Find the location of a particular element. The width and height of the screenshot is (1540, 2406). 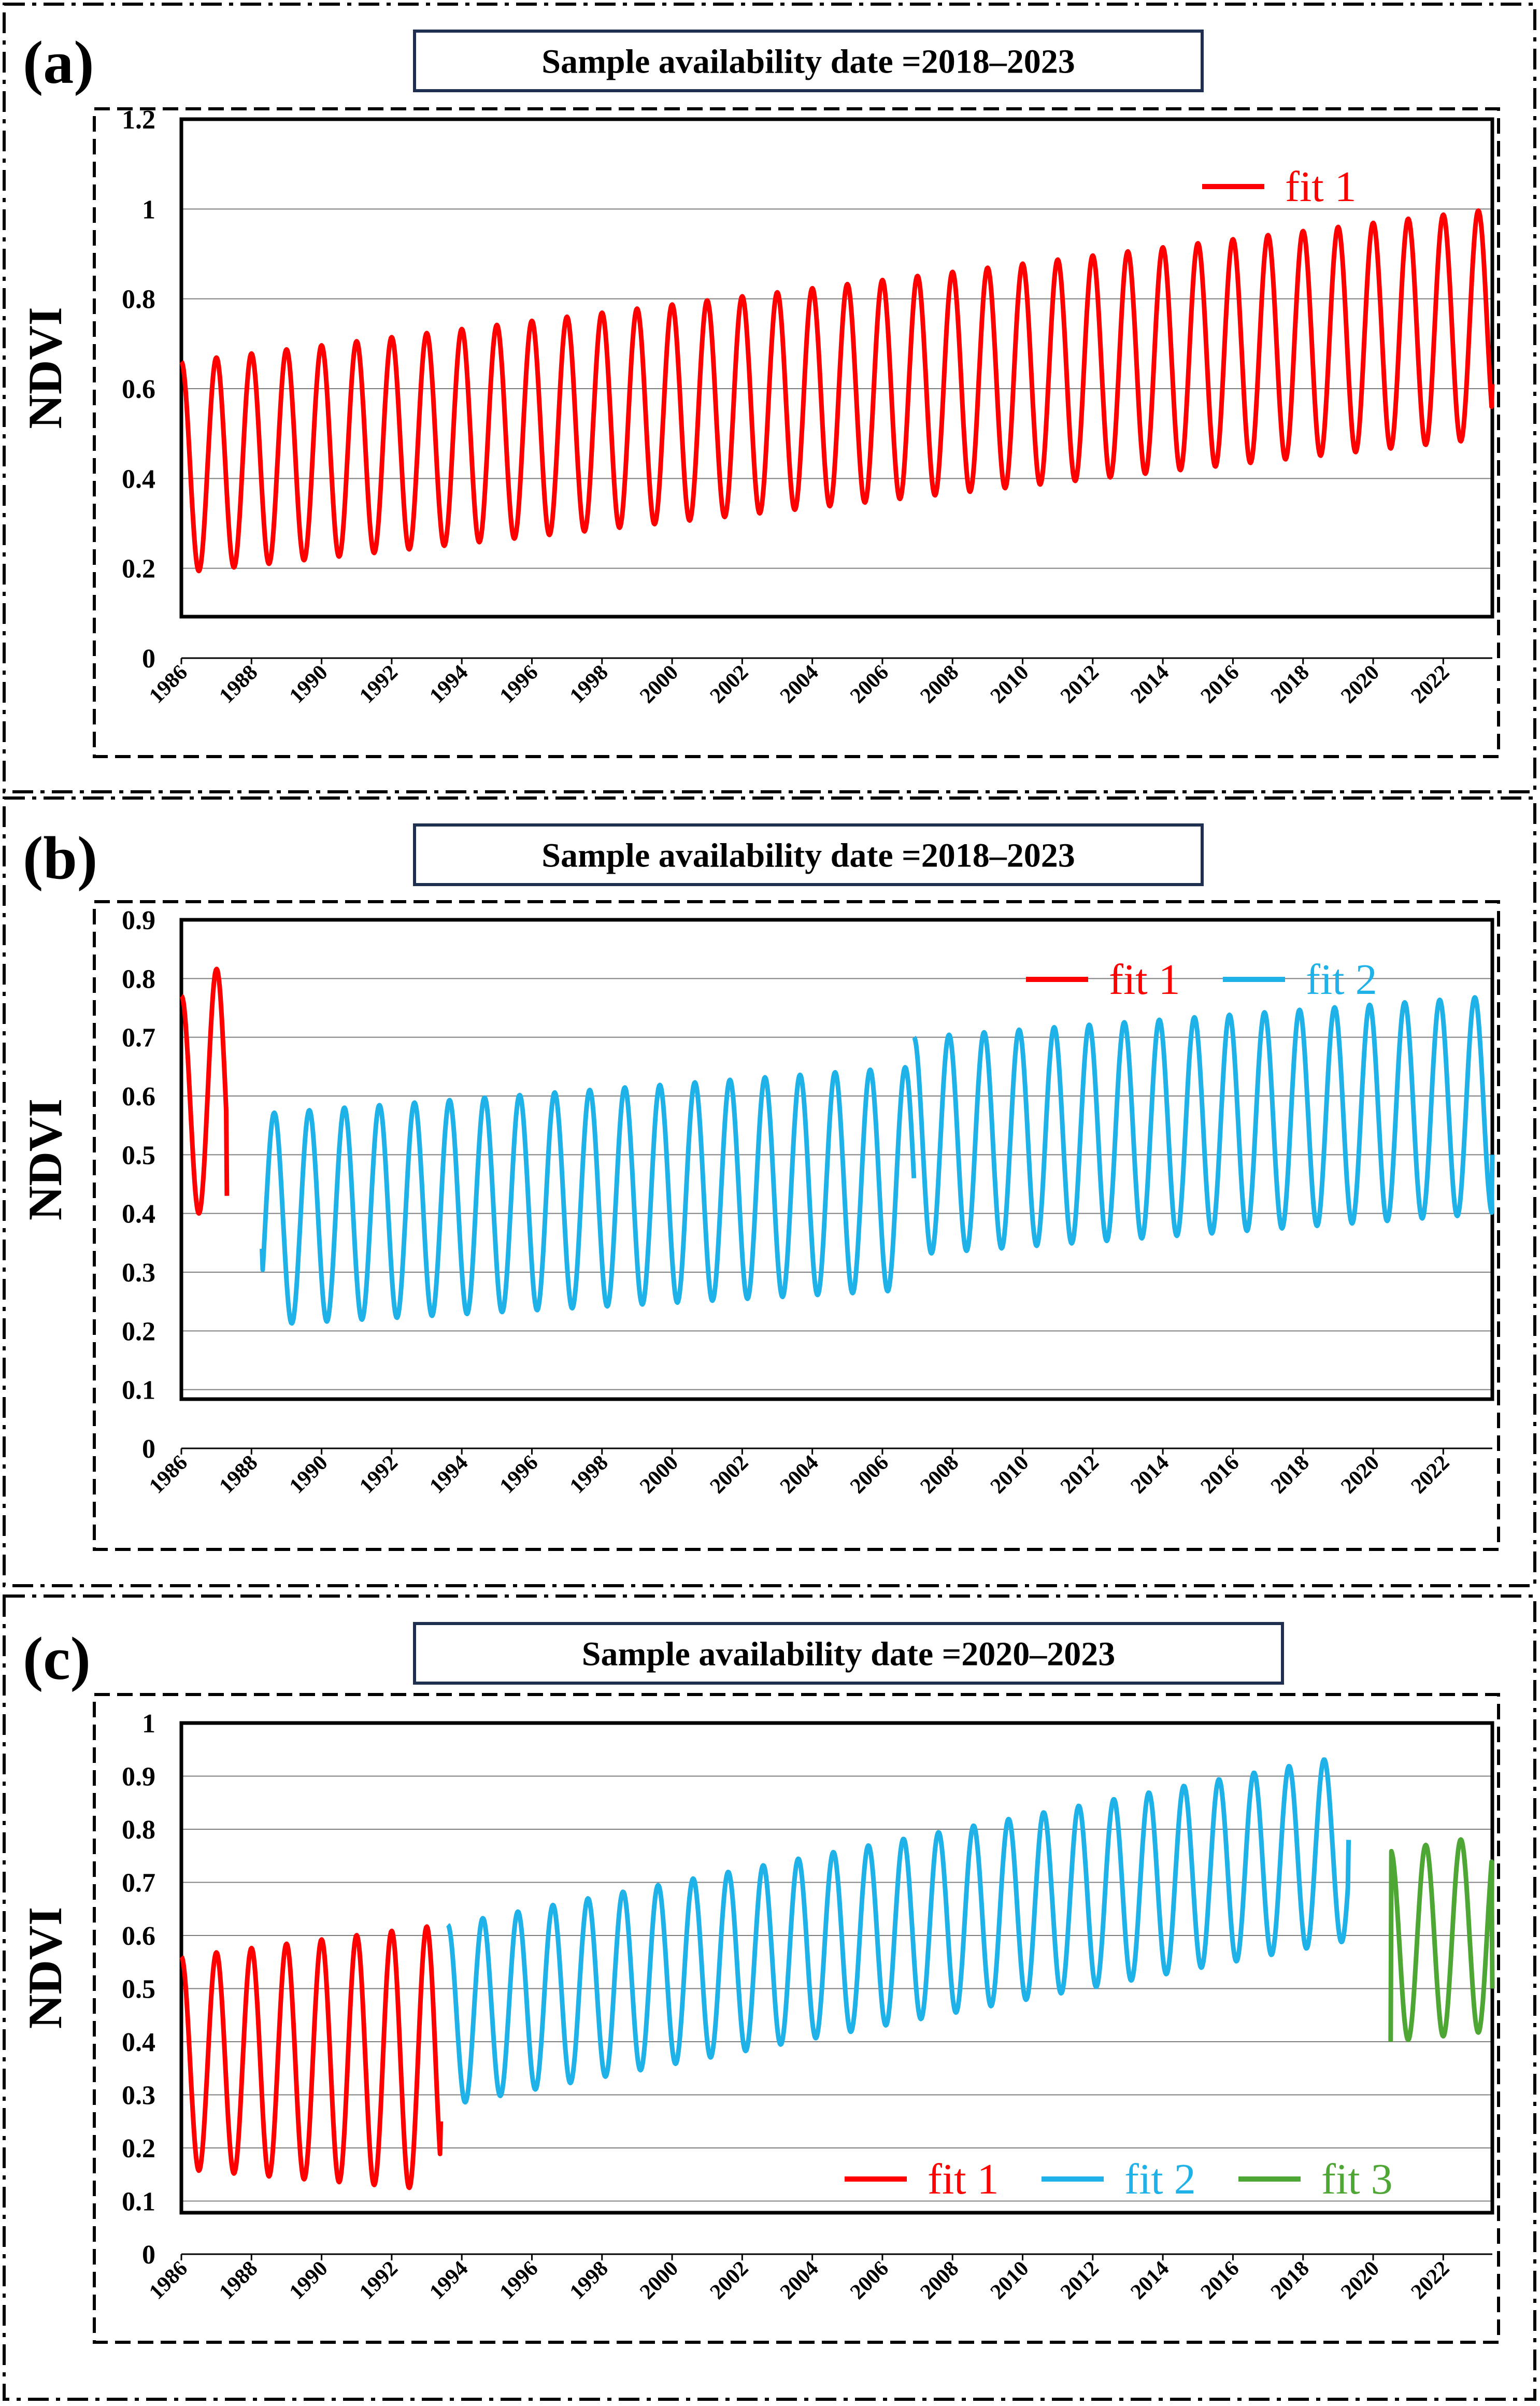

panel-label: (b) is located at coordinates (60, 858).